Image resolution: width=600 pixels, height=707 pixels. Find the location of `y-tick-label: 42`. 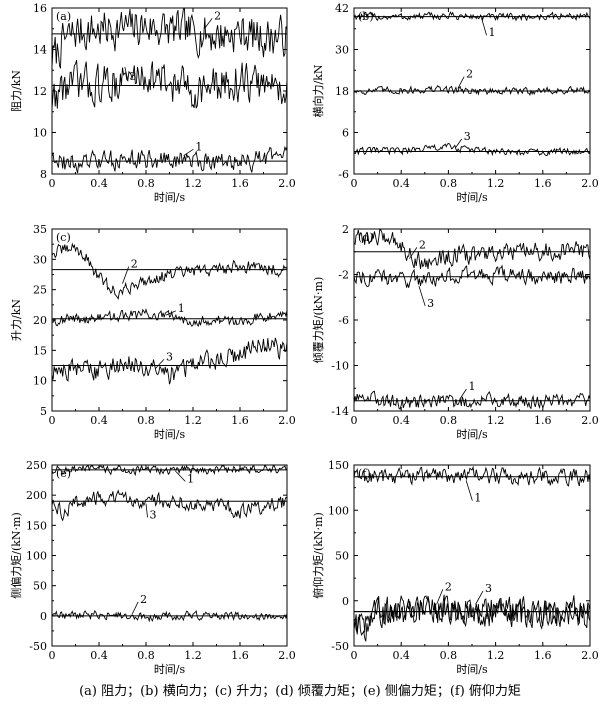

y-tick-label: 42 is located at coordinates (342, 8).